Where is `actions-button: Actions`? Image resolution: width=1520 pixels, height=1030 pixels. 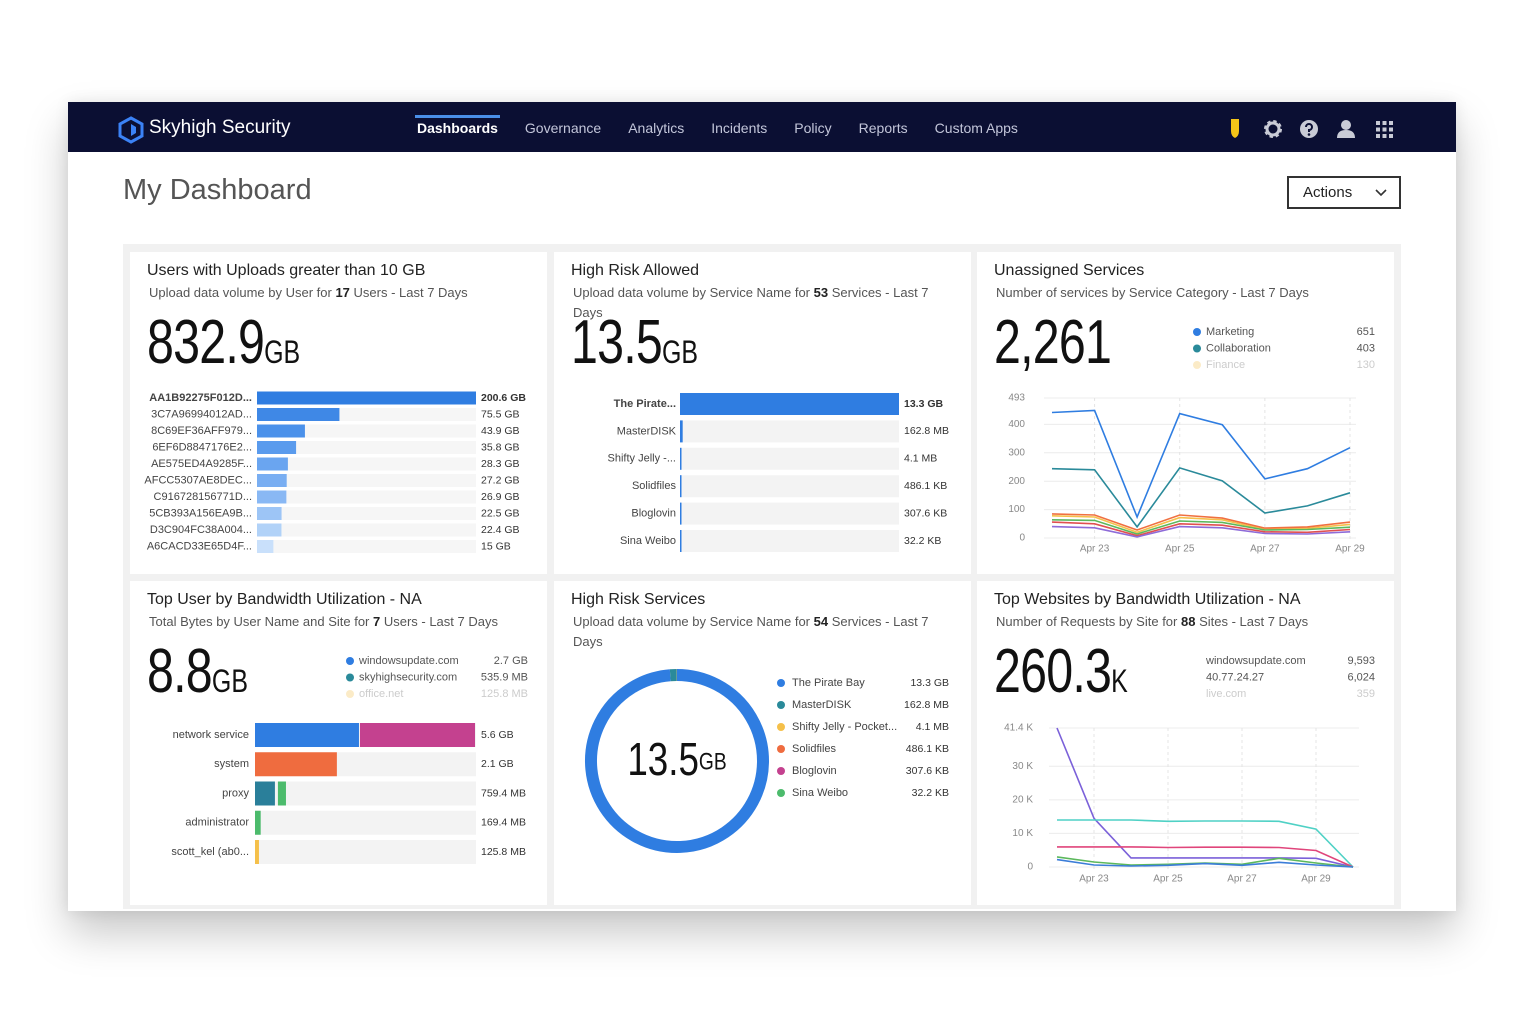
actions-button: Actions is located at coordinates (1344, 192).